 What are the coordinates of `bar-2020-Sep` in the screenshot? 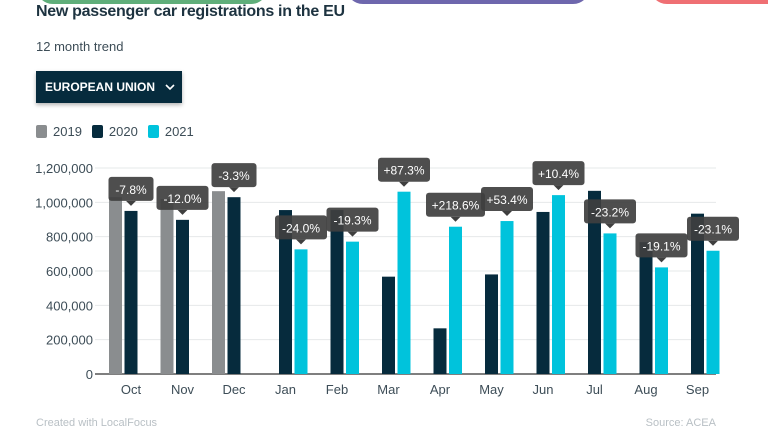 It's located at (697, 293).